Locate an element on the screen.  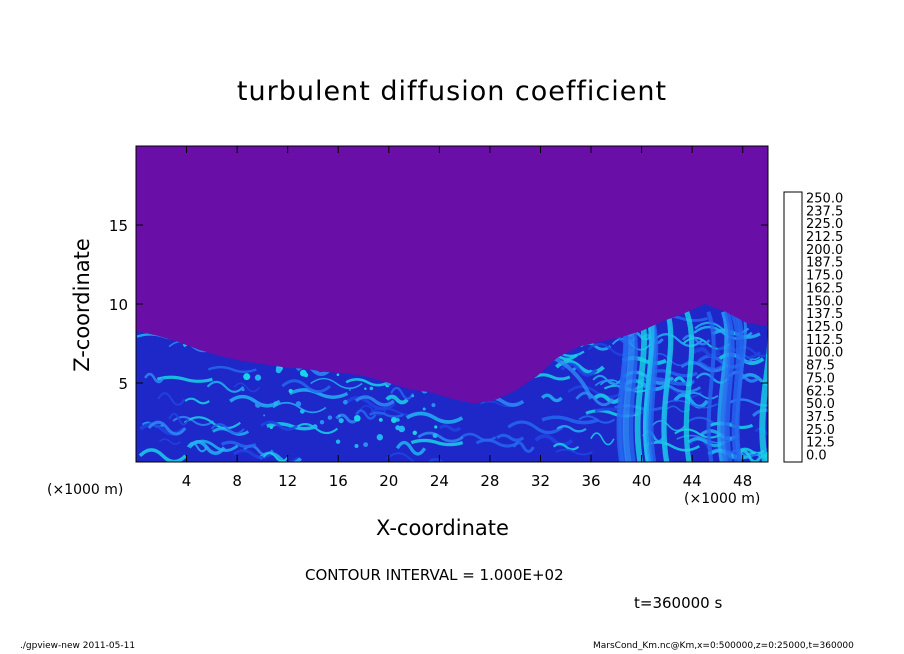
colorbar-label: 37.5 is located at coordinates (820, 417).